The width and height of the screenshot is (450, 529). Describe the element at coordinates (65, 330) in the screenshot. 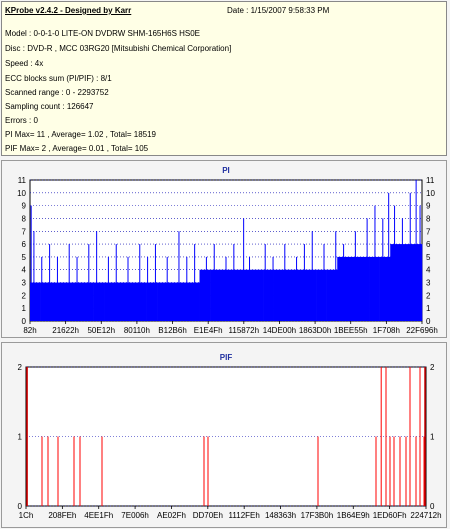

I see `pi-xtick-1: 21622h` at that location.